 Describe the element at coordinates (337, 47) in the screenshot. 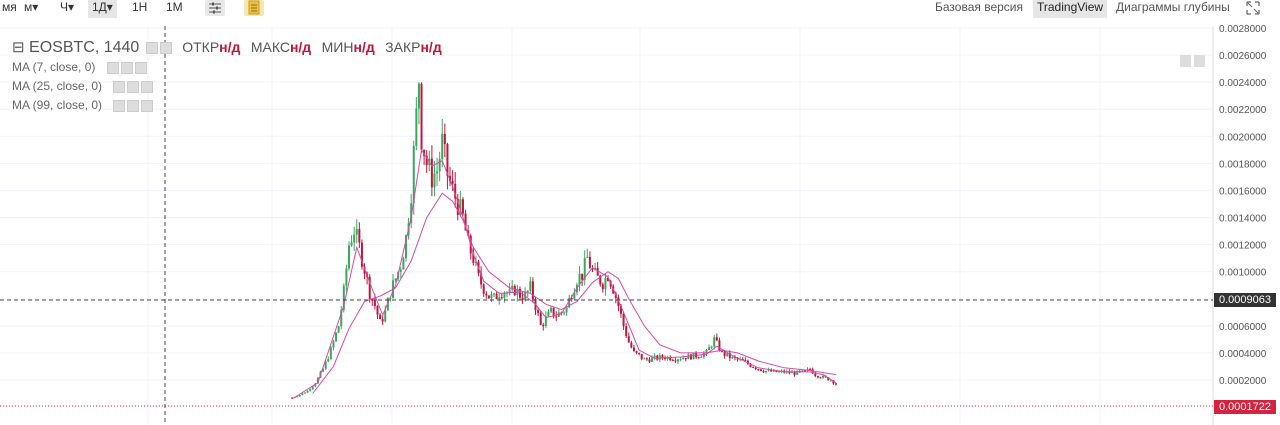

I see `low-label: МИН` at that location.